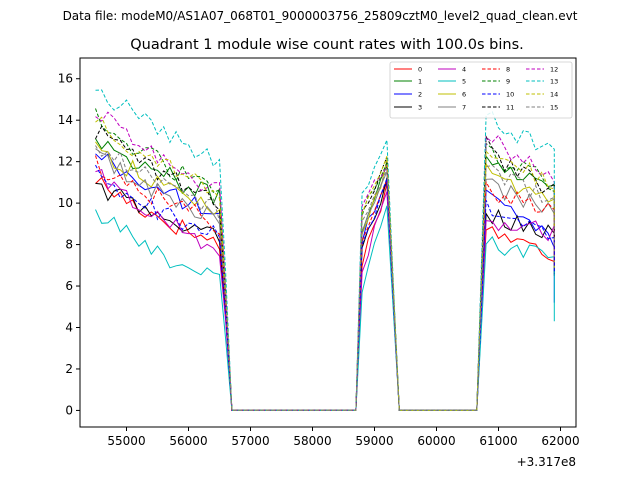  Describe the element at coordinates (420, 95) in the screenshot. I see `legend-label-2: 2` at that location.